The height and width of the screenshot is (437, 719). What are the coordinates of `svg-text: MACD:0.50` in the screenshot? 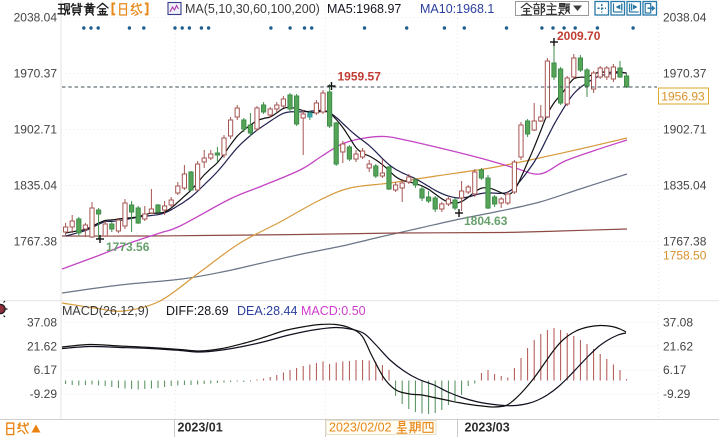 It's located at (333, 311).